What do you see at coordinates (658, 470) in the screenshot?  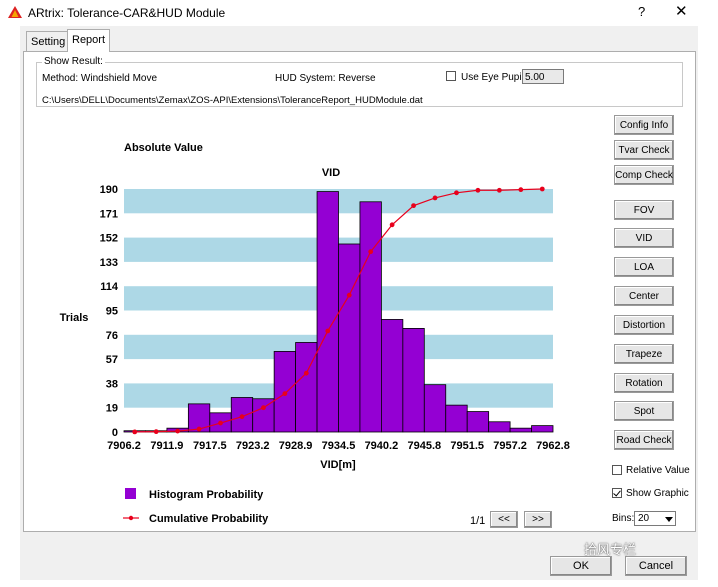 I see `relative-value-label: Relative Value` at bounding box center [658, 470].